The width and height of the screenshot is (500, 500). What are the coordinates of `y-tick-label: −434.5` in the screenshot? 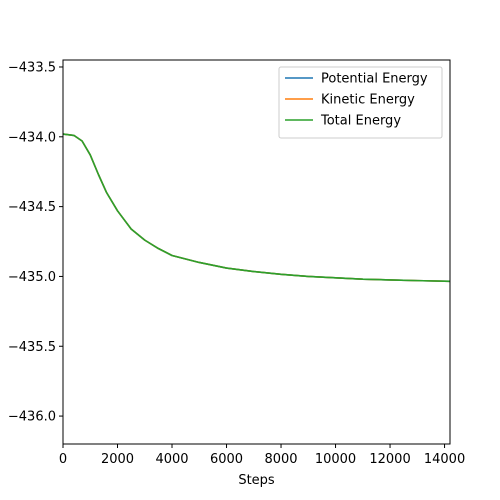 It's located at (32, 207).